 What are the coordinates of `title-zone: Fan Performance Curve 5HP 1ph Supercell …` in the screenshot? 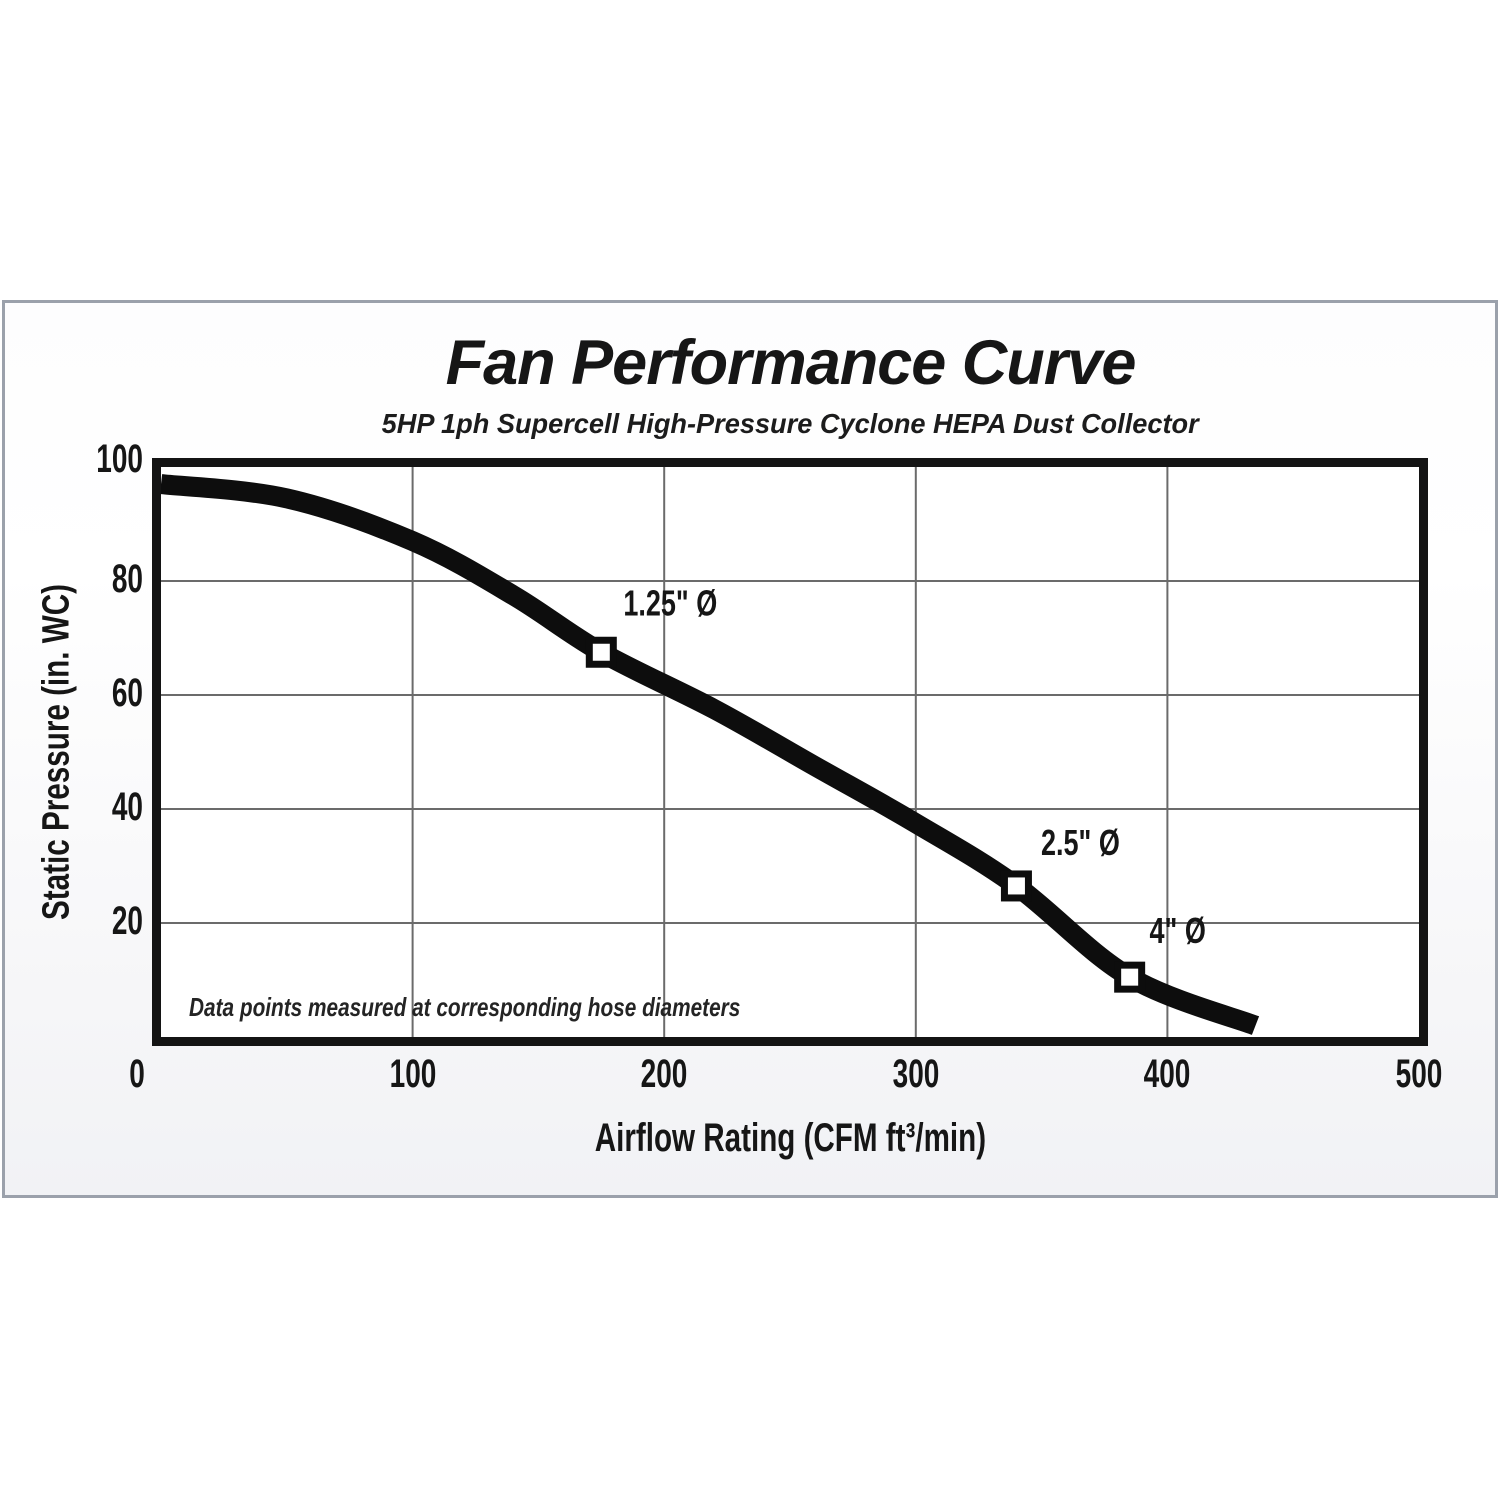 It's located at (790, 385).